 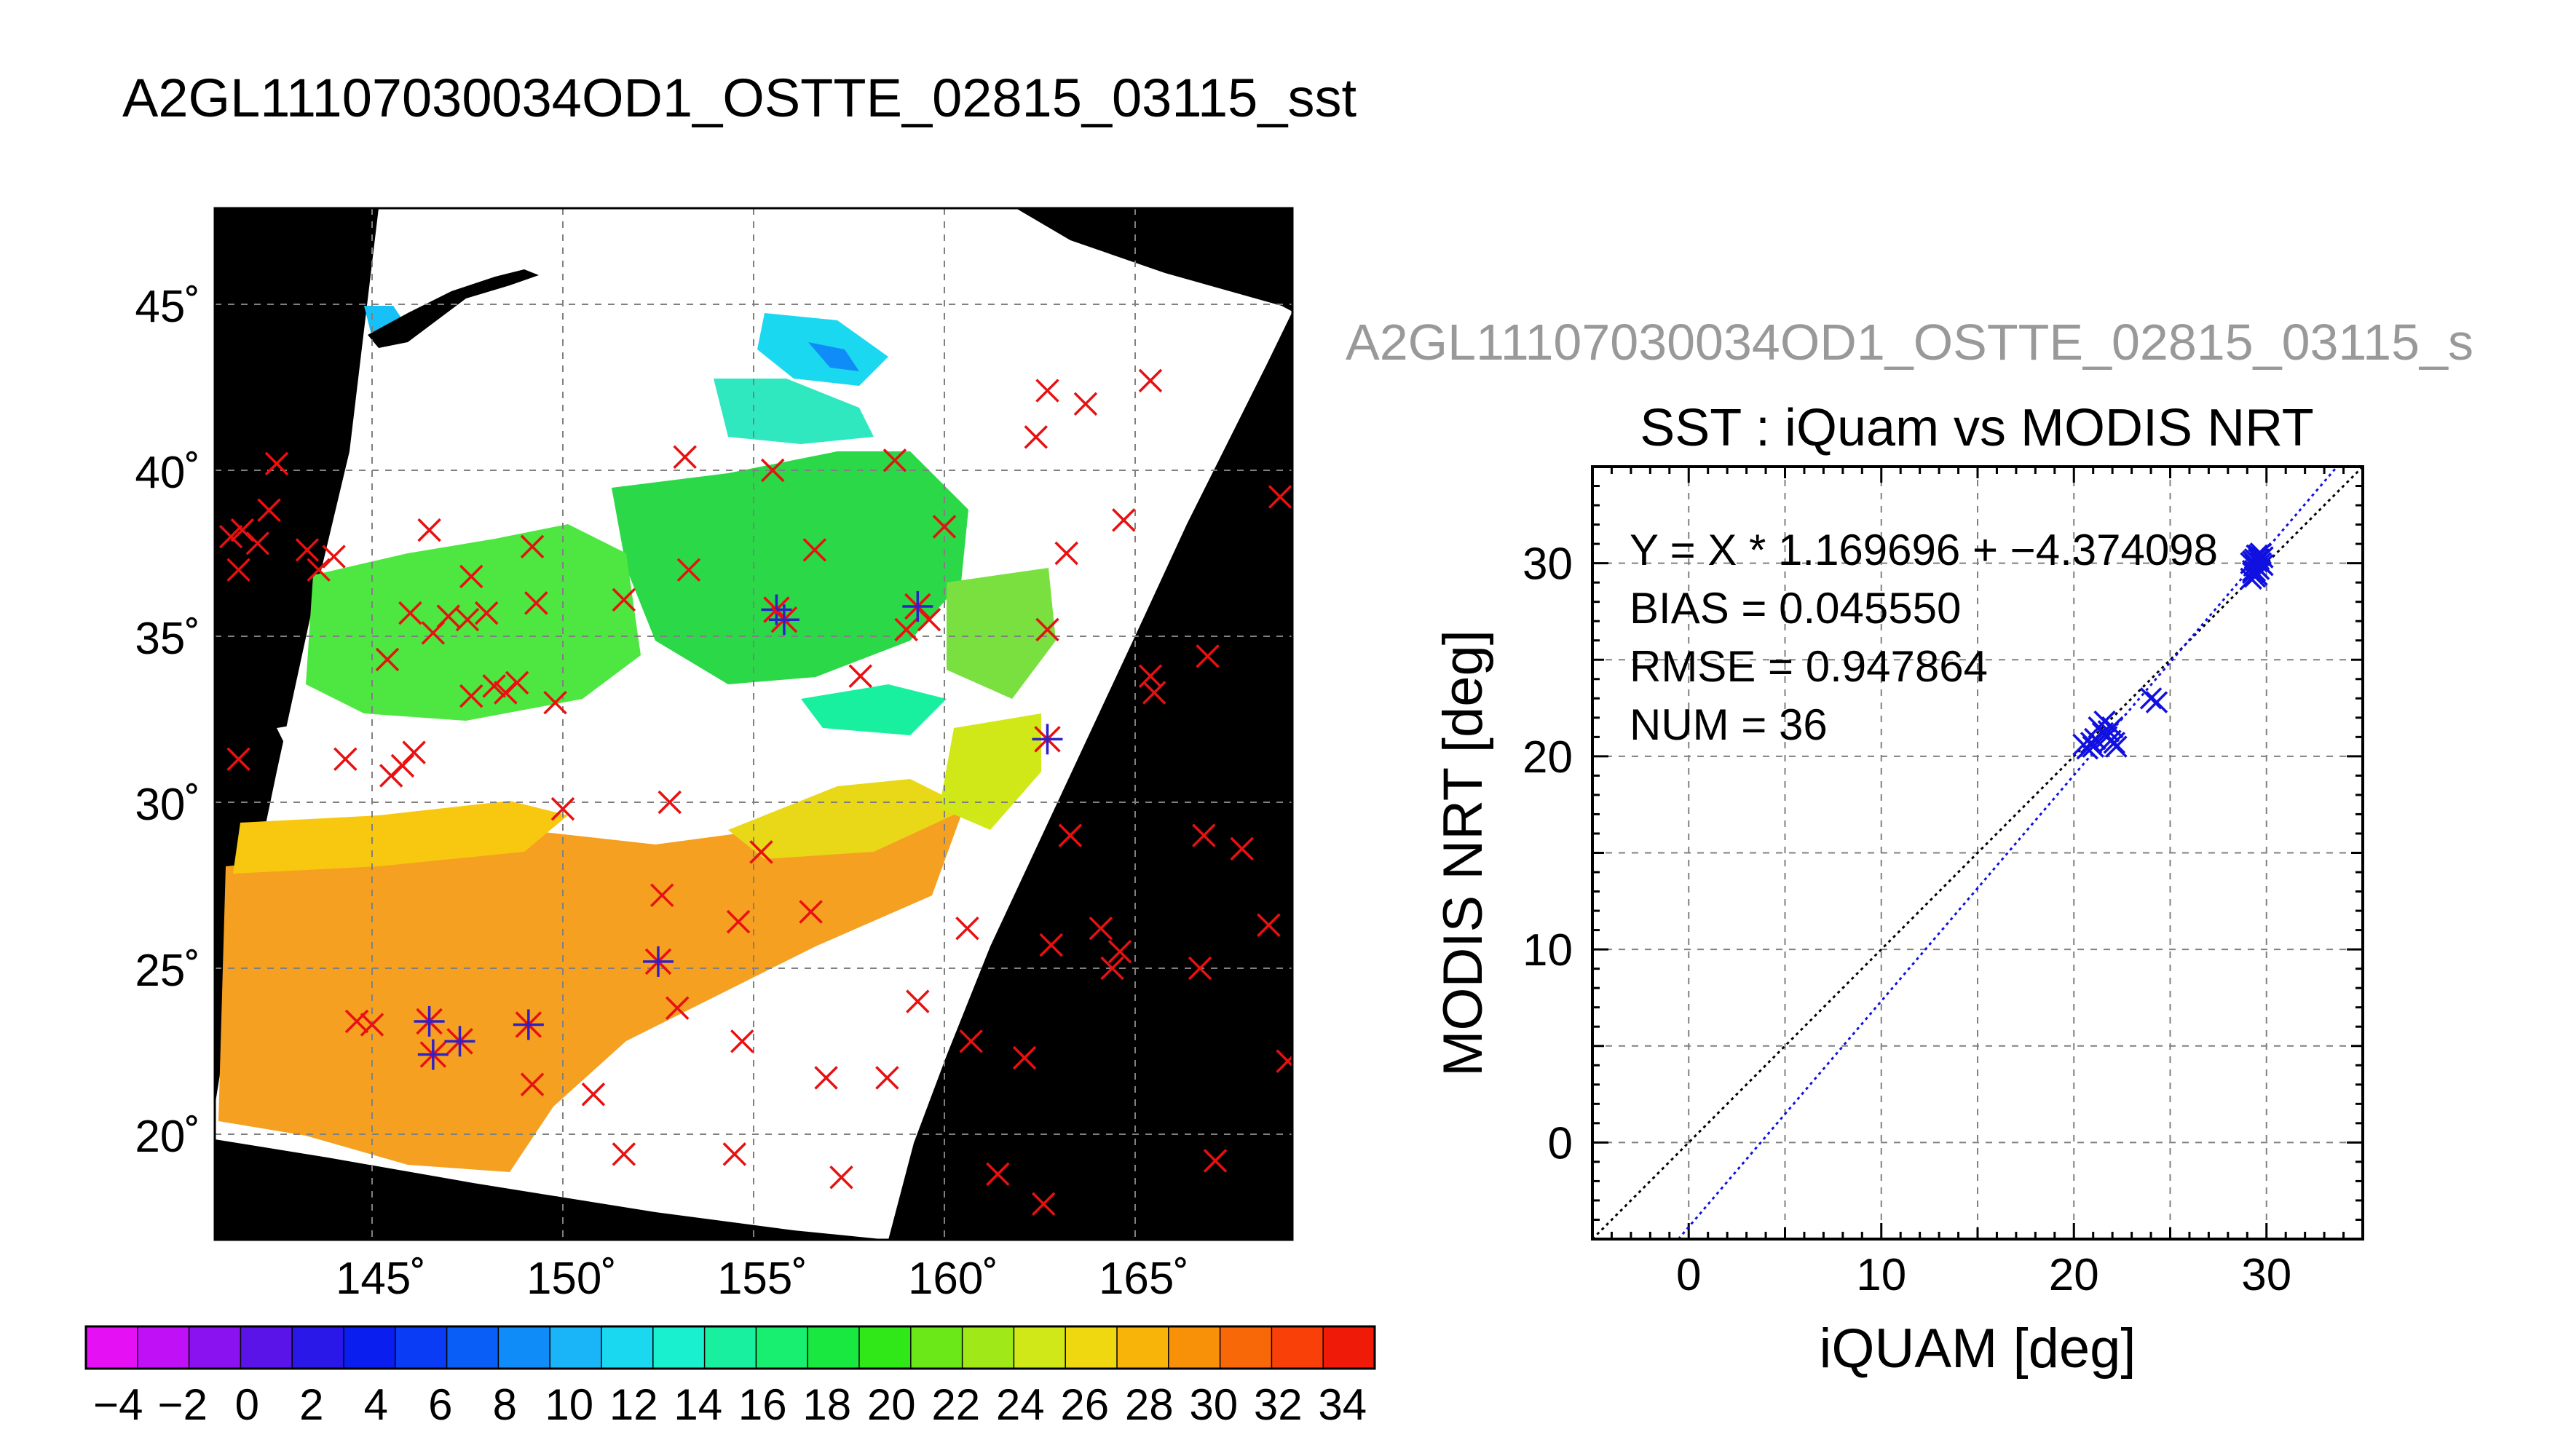 What do you see at coordinates (1560, 1143) in the screenshot?
I see `scatter-y-tick-label: 0` at bounding box center [1560, 1143].